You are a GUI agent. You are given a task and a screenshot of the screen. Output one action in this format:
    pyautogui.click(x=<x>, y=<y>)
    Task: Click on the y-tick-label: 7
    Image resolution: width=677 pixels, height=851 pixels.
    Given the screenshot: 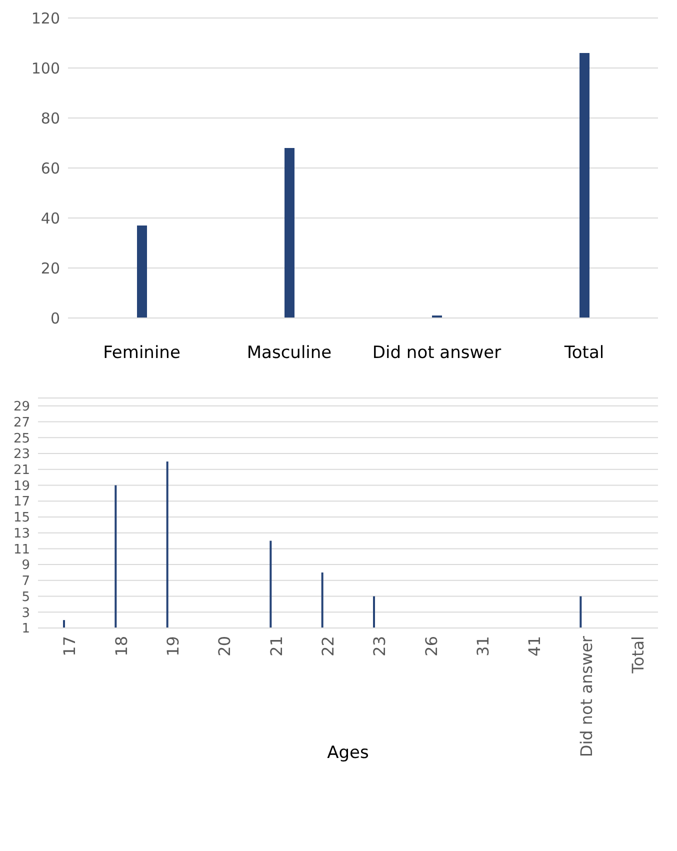 What is the action you would take?
    pyautogui.click(x=26, y=582)
    